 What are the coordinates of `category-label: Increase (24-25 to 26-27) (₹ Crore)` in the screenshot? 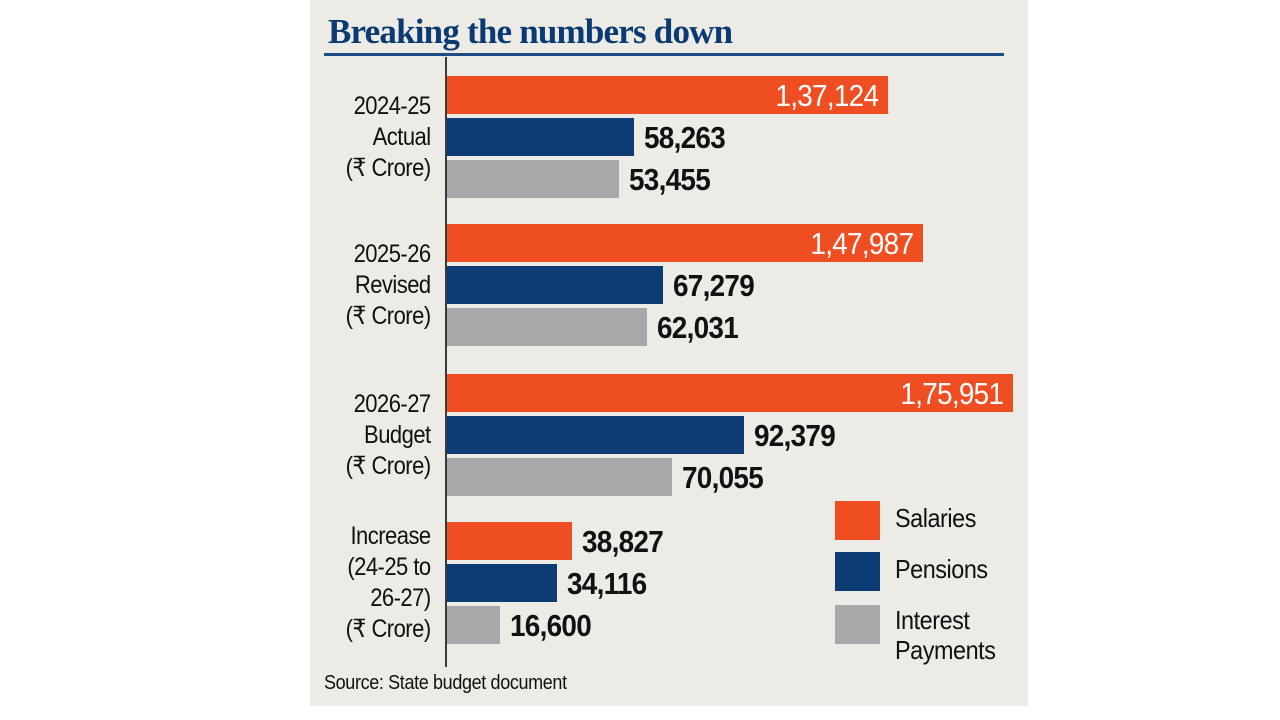 It's located at (388, 583).